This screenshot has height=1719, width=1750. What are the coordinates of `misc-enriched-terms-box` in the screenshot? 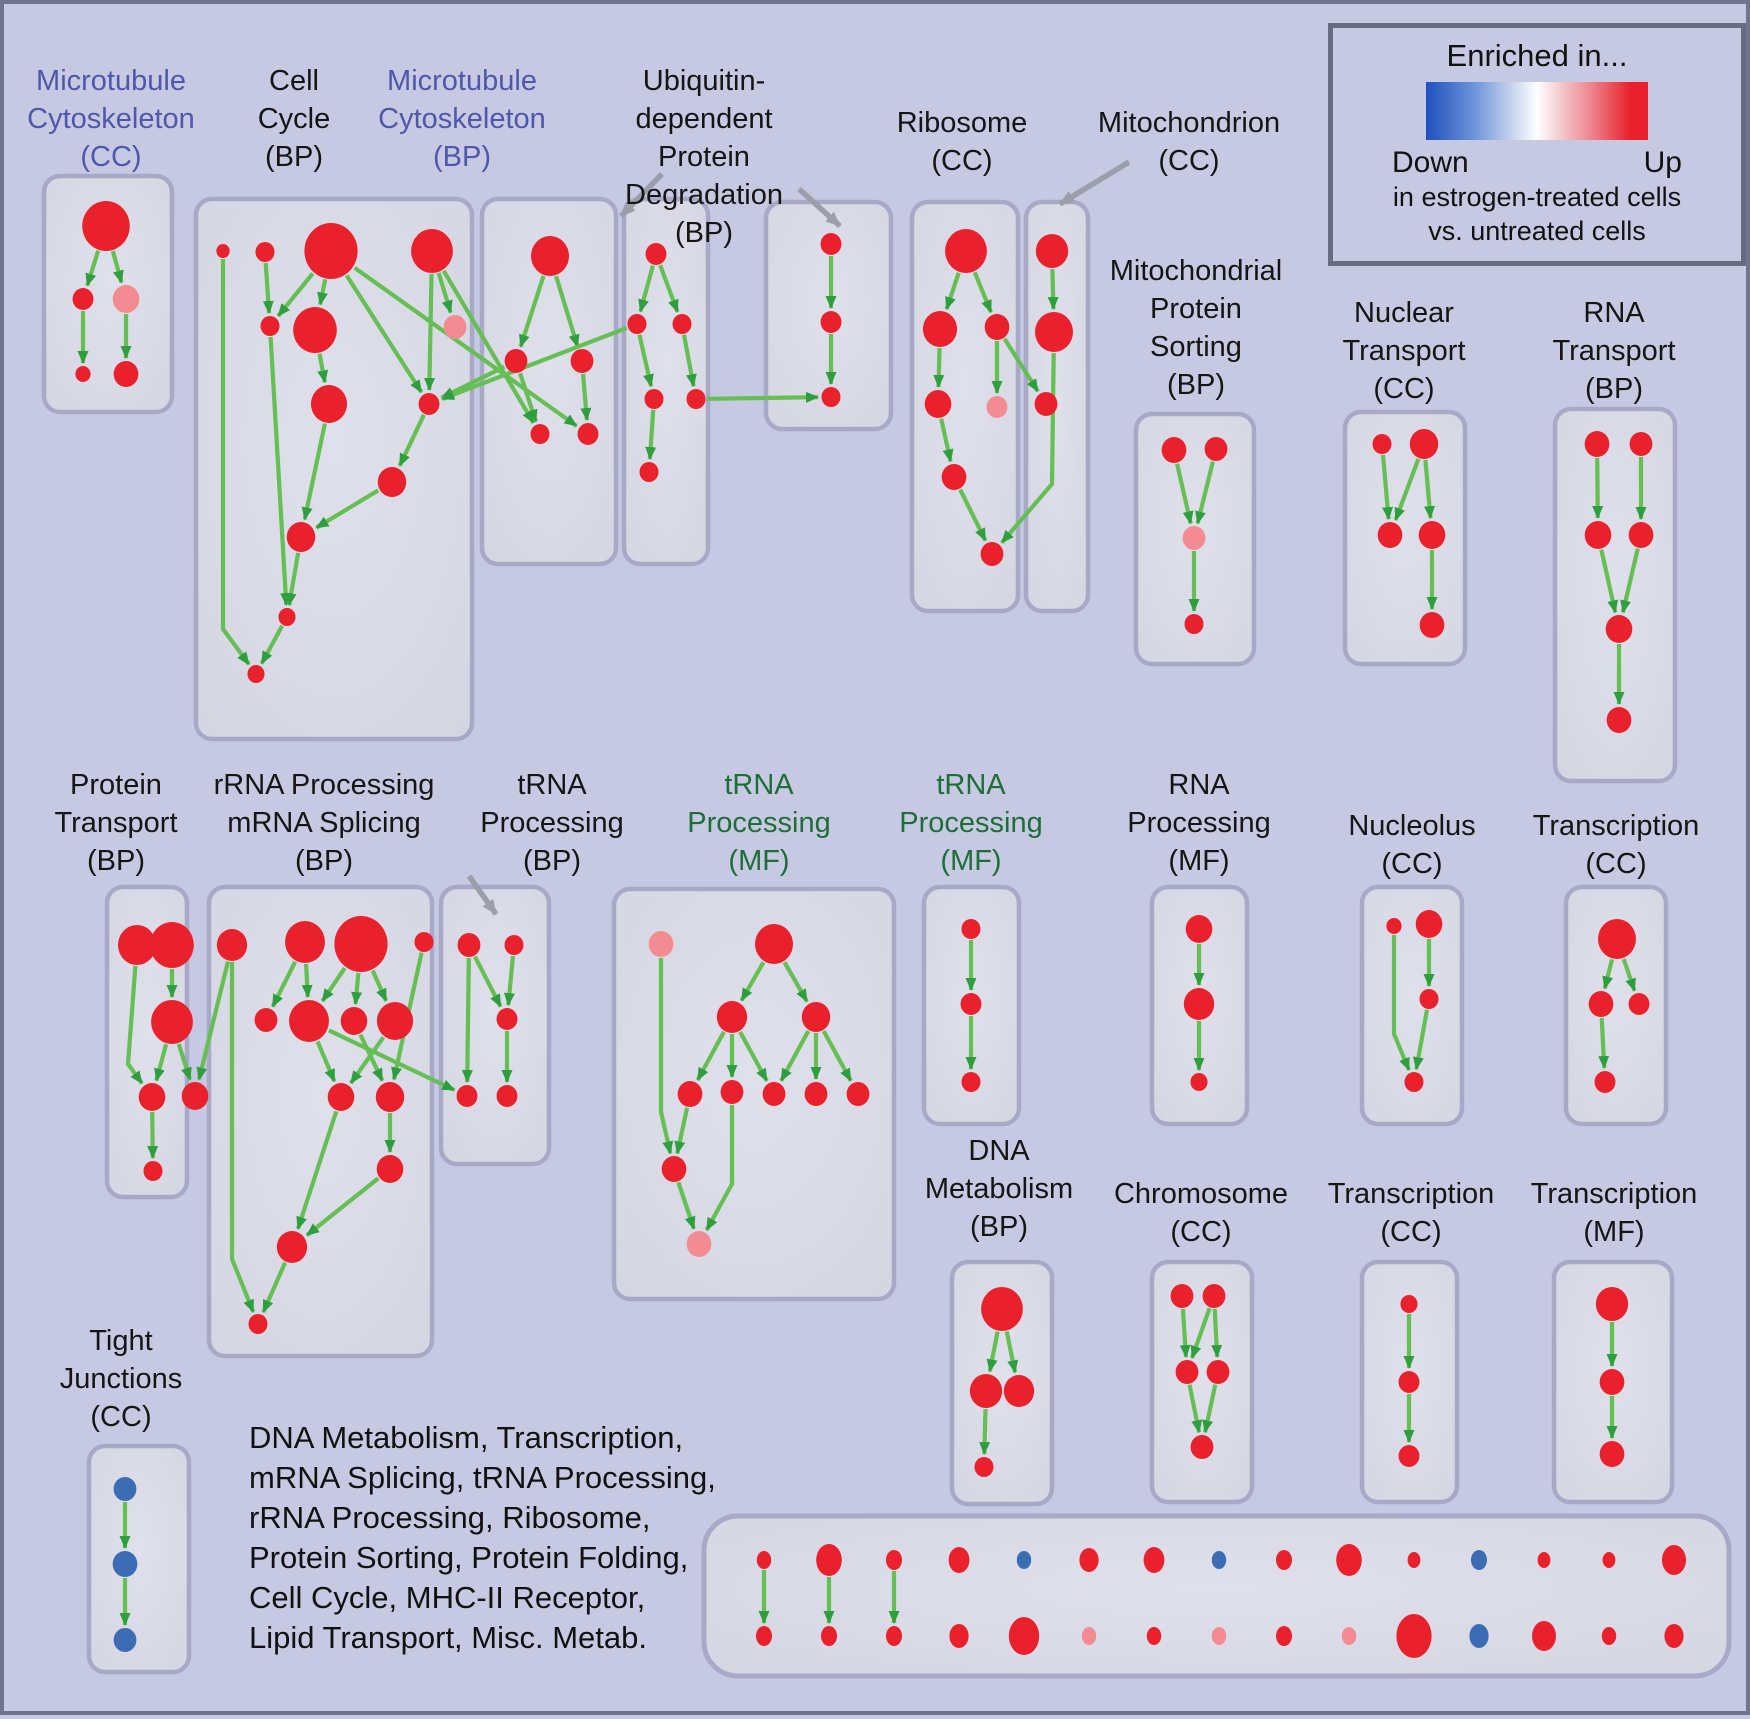 It's located at (1216, 1596).